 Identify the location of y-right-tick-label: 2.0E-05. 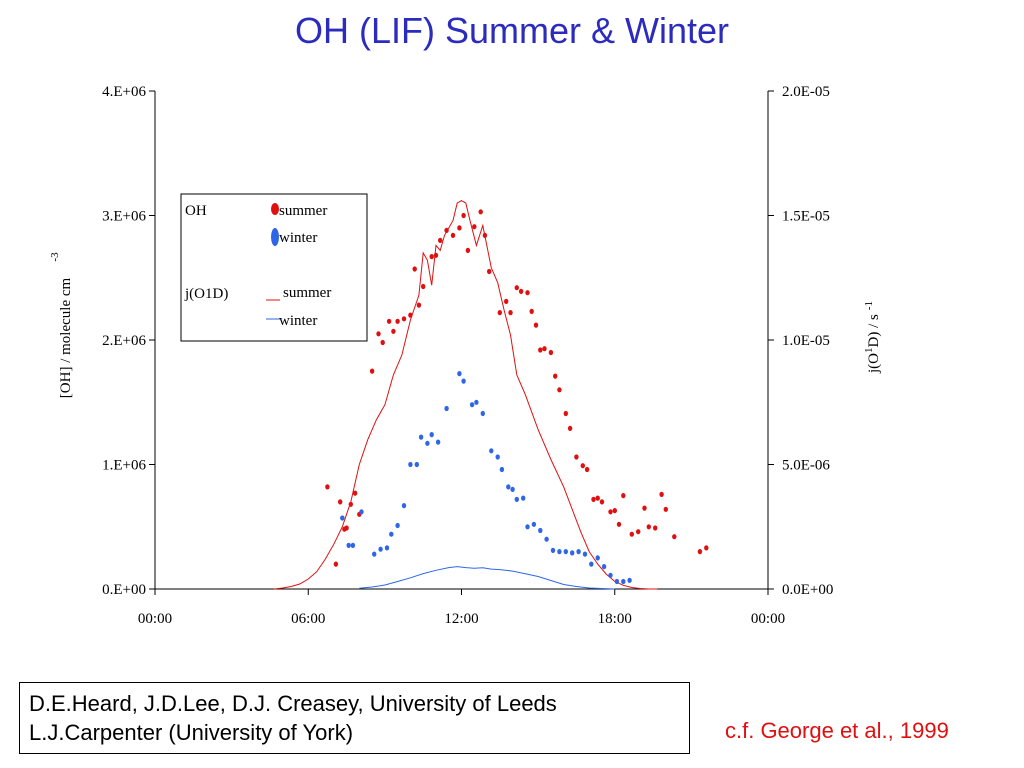
(806, 92).